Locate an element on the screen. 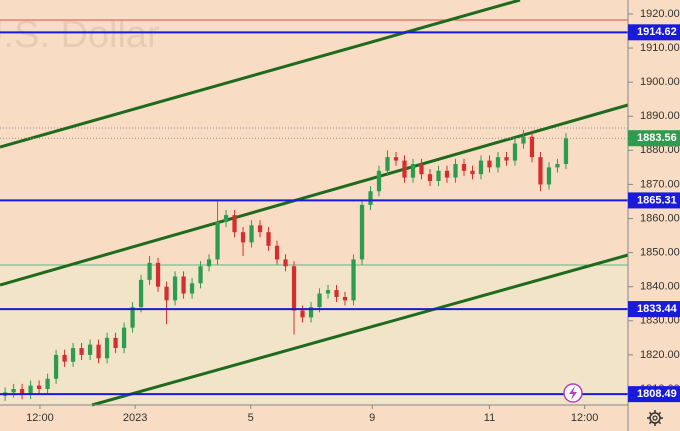  level-label: 1833.44 is located at coordinates (657, 309).